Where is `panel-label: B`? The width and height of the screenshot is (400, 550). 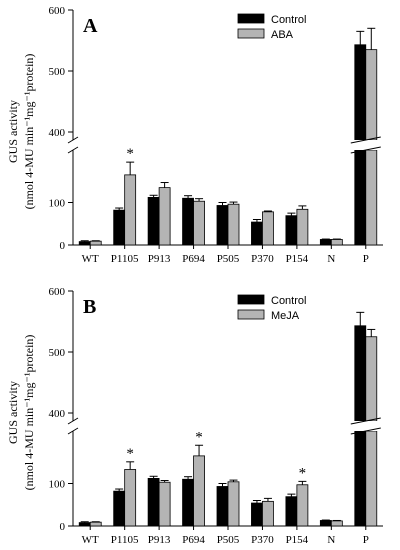 panel-label: B is located at coordinates (89, 307).